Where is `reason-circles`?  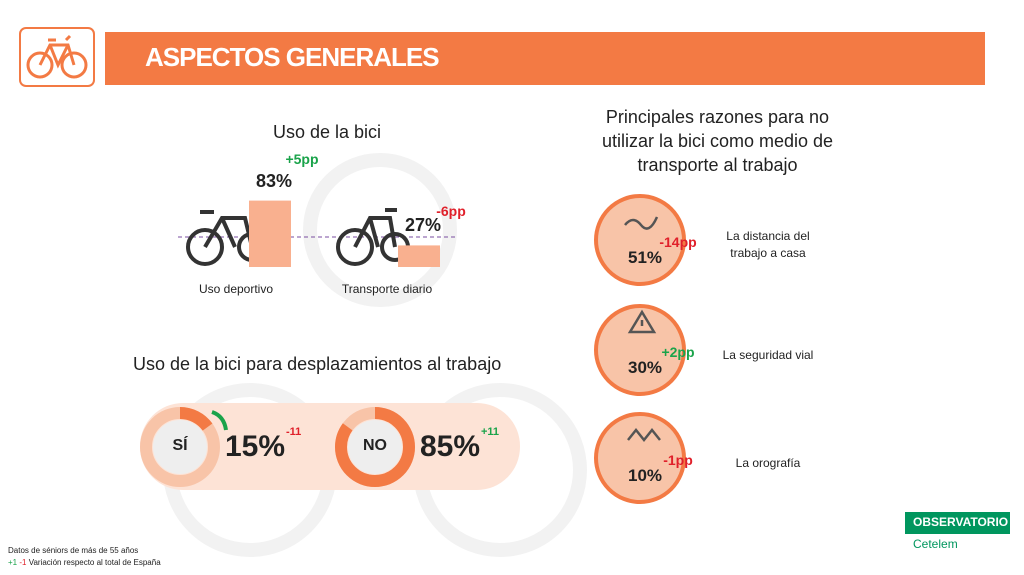
reason-circles is located at coordinates (640, 349).